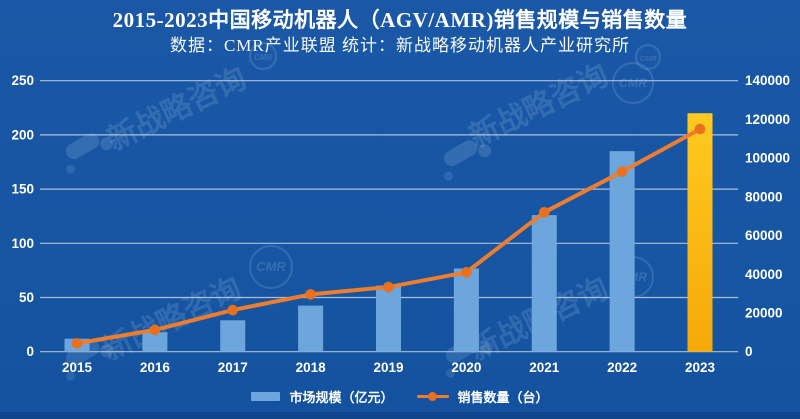  Describe the element at coordinates (341, 397) in the screenshot. I see `legend-bar-label: 市场规模（亿元）` at that location.